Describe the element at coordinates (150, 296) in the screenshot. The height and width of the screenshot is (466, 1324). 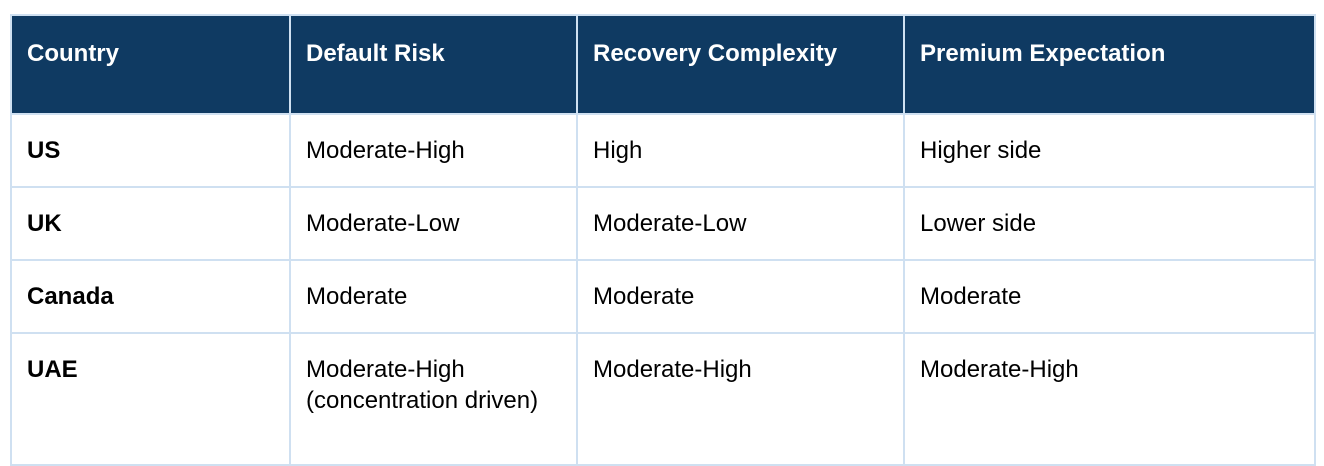
I see `cell-country: Canada` at that location.